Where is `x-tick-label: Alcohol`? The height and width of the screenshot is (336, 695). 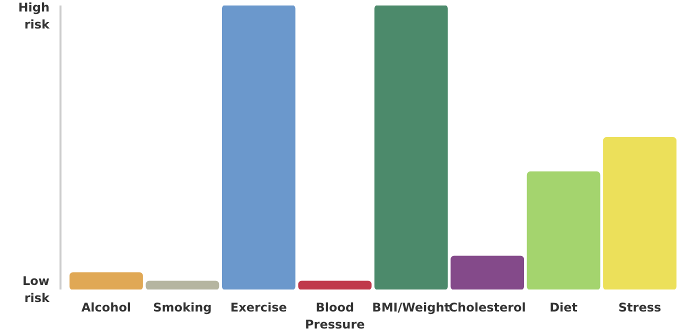
x-tick-label: Alcohol is located at coordinates (106, 307).